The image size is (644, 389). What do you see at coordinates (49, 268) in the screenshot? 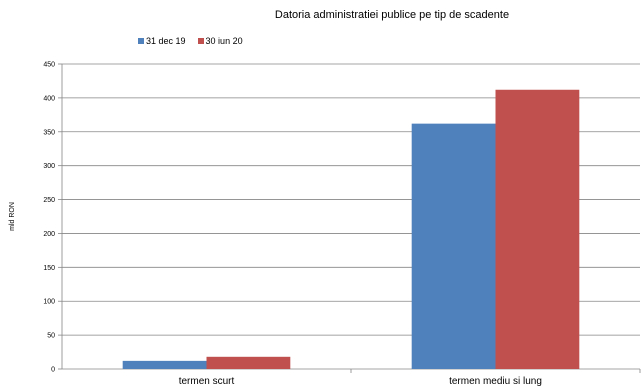
I see `y-tick-label: 150` at bounding box center [49, 268].